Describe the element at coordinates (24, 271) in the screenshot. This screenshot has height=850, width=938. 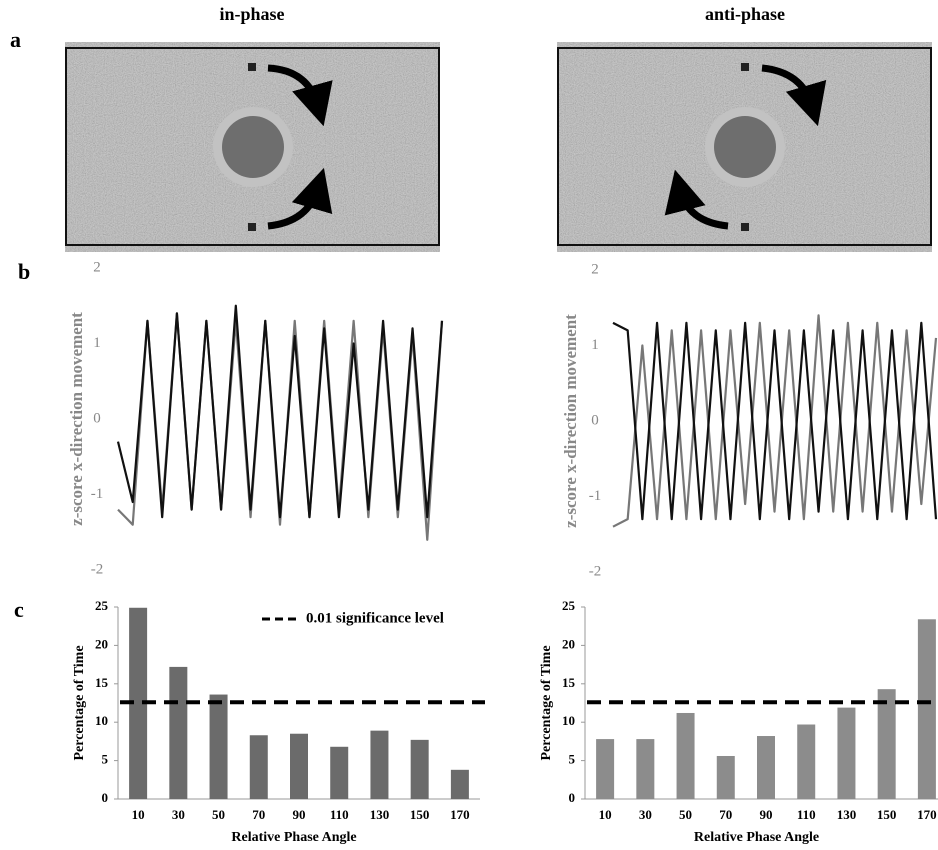
I see `panel-label: b` at that location.